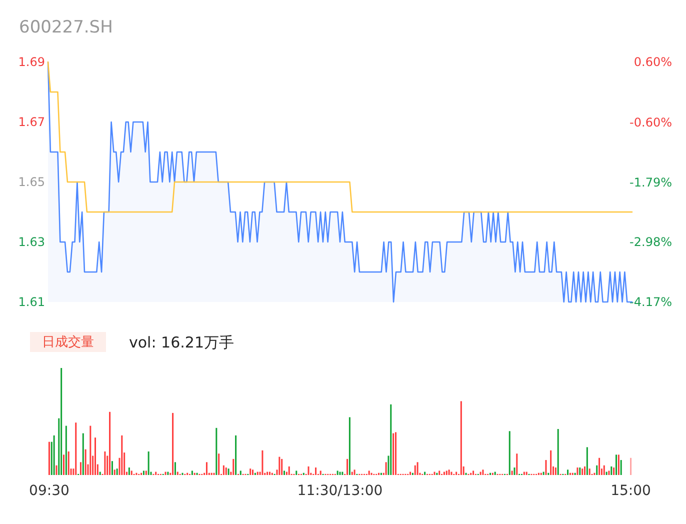 The width and height of the screenshot is (686, 524). What do you see at coordinates (651, 242) in the screenshot?
I see `y2-tick-label: -2.98%` at bounding box center [651, 242].